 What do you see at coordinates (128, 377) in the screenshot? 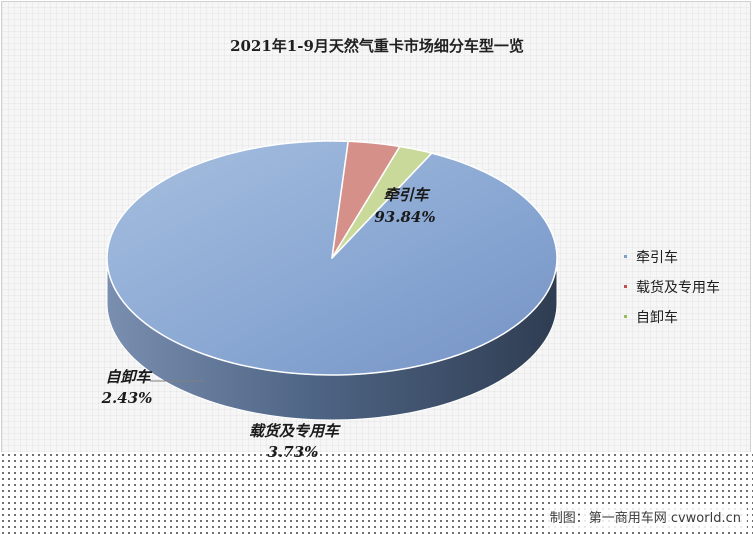
I see `data-label-category: 自卸车` at bounding box center [128, 377].